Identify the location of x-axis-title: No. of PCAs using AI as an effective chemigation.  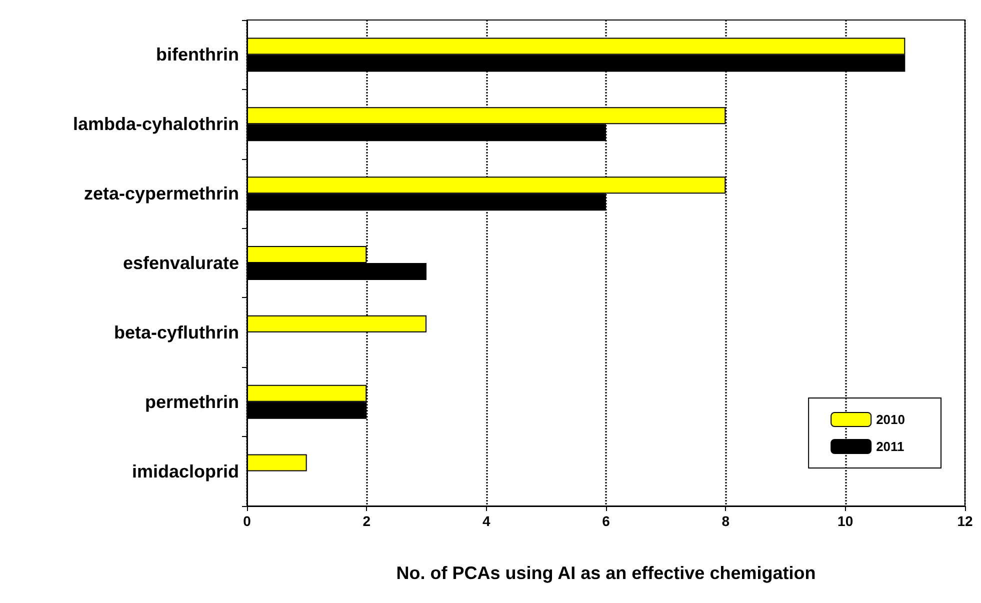
(606, 573).